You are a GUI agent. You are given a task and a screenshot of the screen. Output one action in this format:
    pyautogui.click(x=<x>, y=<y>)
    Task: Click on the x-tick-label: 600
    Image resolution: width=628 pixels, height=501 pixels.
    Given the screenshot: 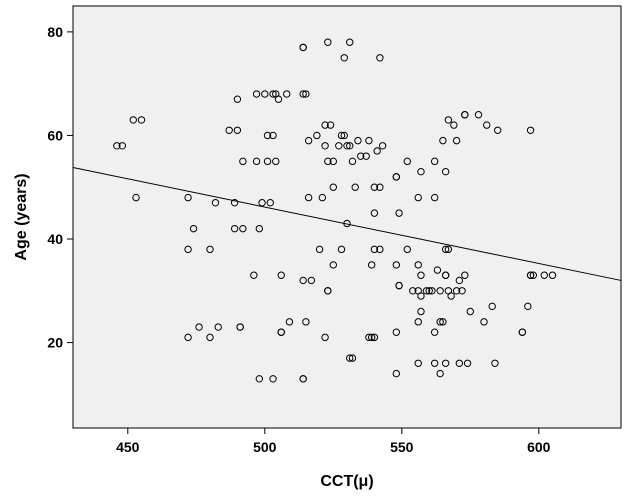 What is the action you would take?
    pyautogui.click(x=539, y=447)
    